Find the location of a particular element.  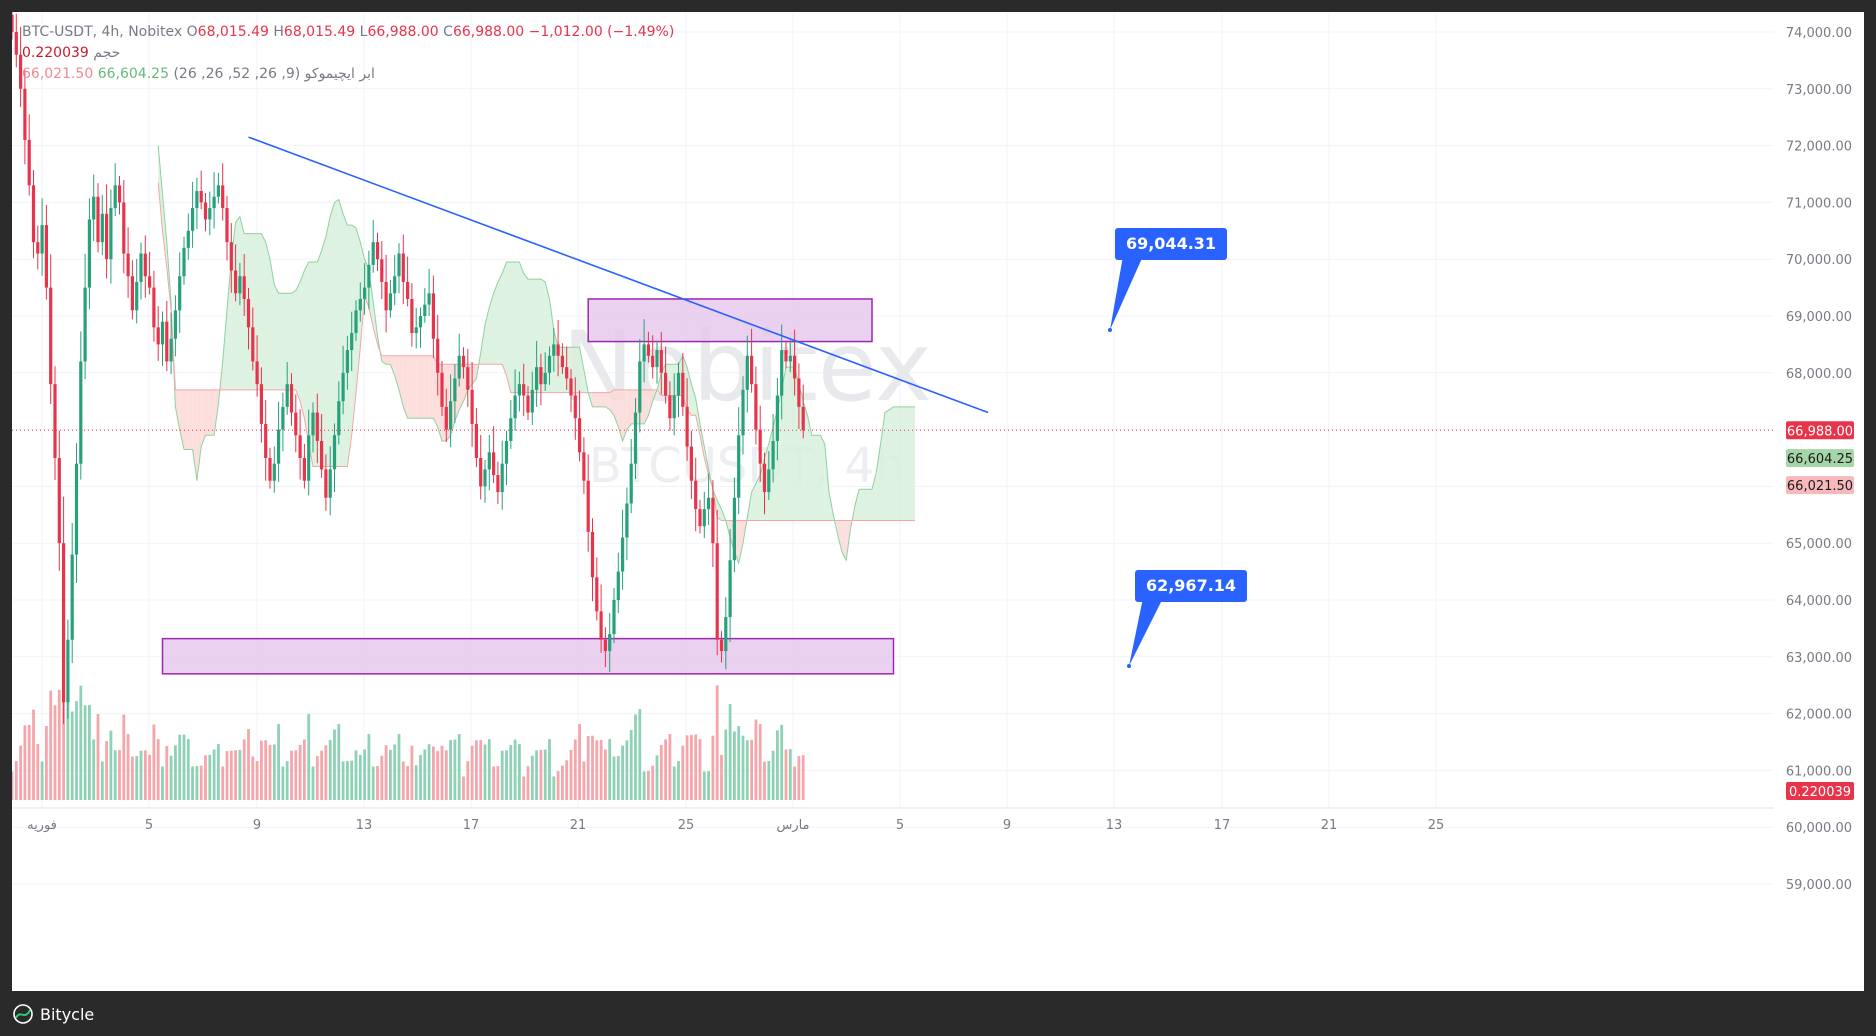

zone-resistance is located at coordinates (730, 320).